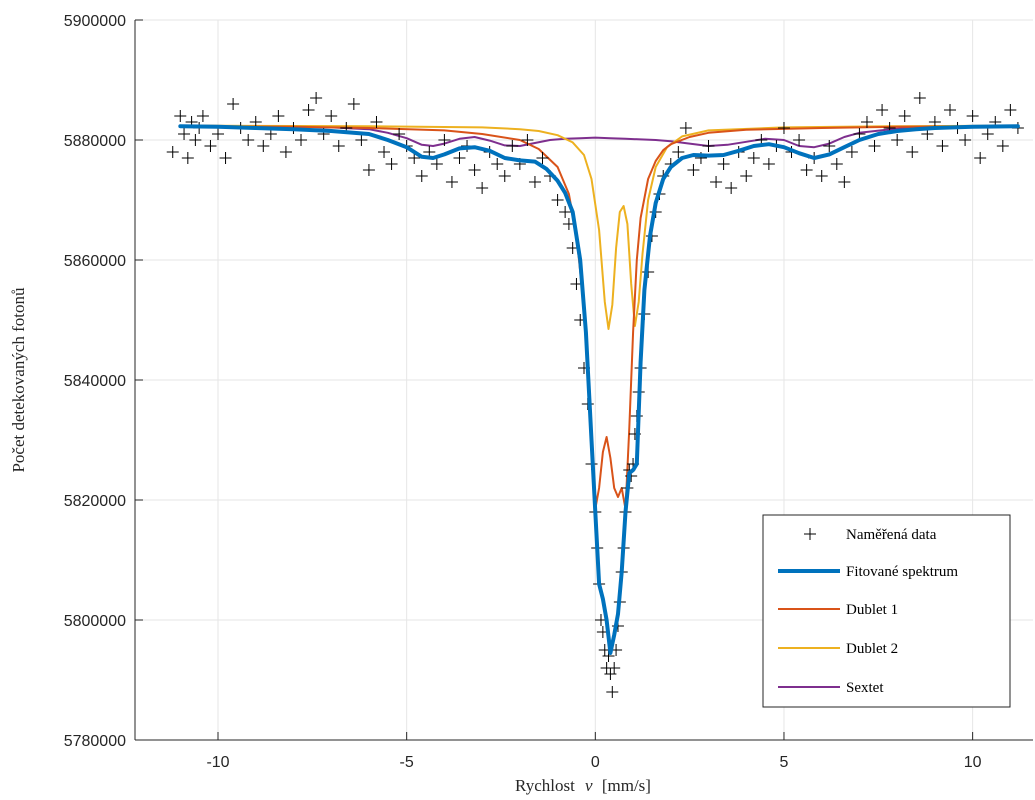 The width and height of the screenshot is (1035, 800). I want to click on legend-label-dublet2: Dublet 2, so click(872, 649).